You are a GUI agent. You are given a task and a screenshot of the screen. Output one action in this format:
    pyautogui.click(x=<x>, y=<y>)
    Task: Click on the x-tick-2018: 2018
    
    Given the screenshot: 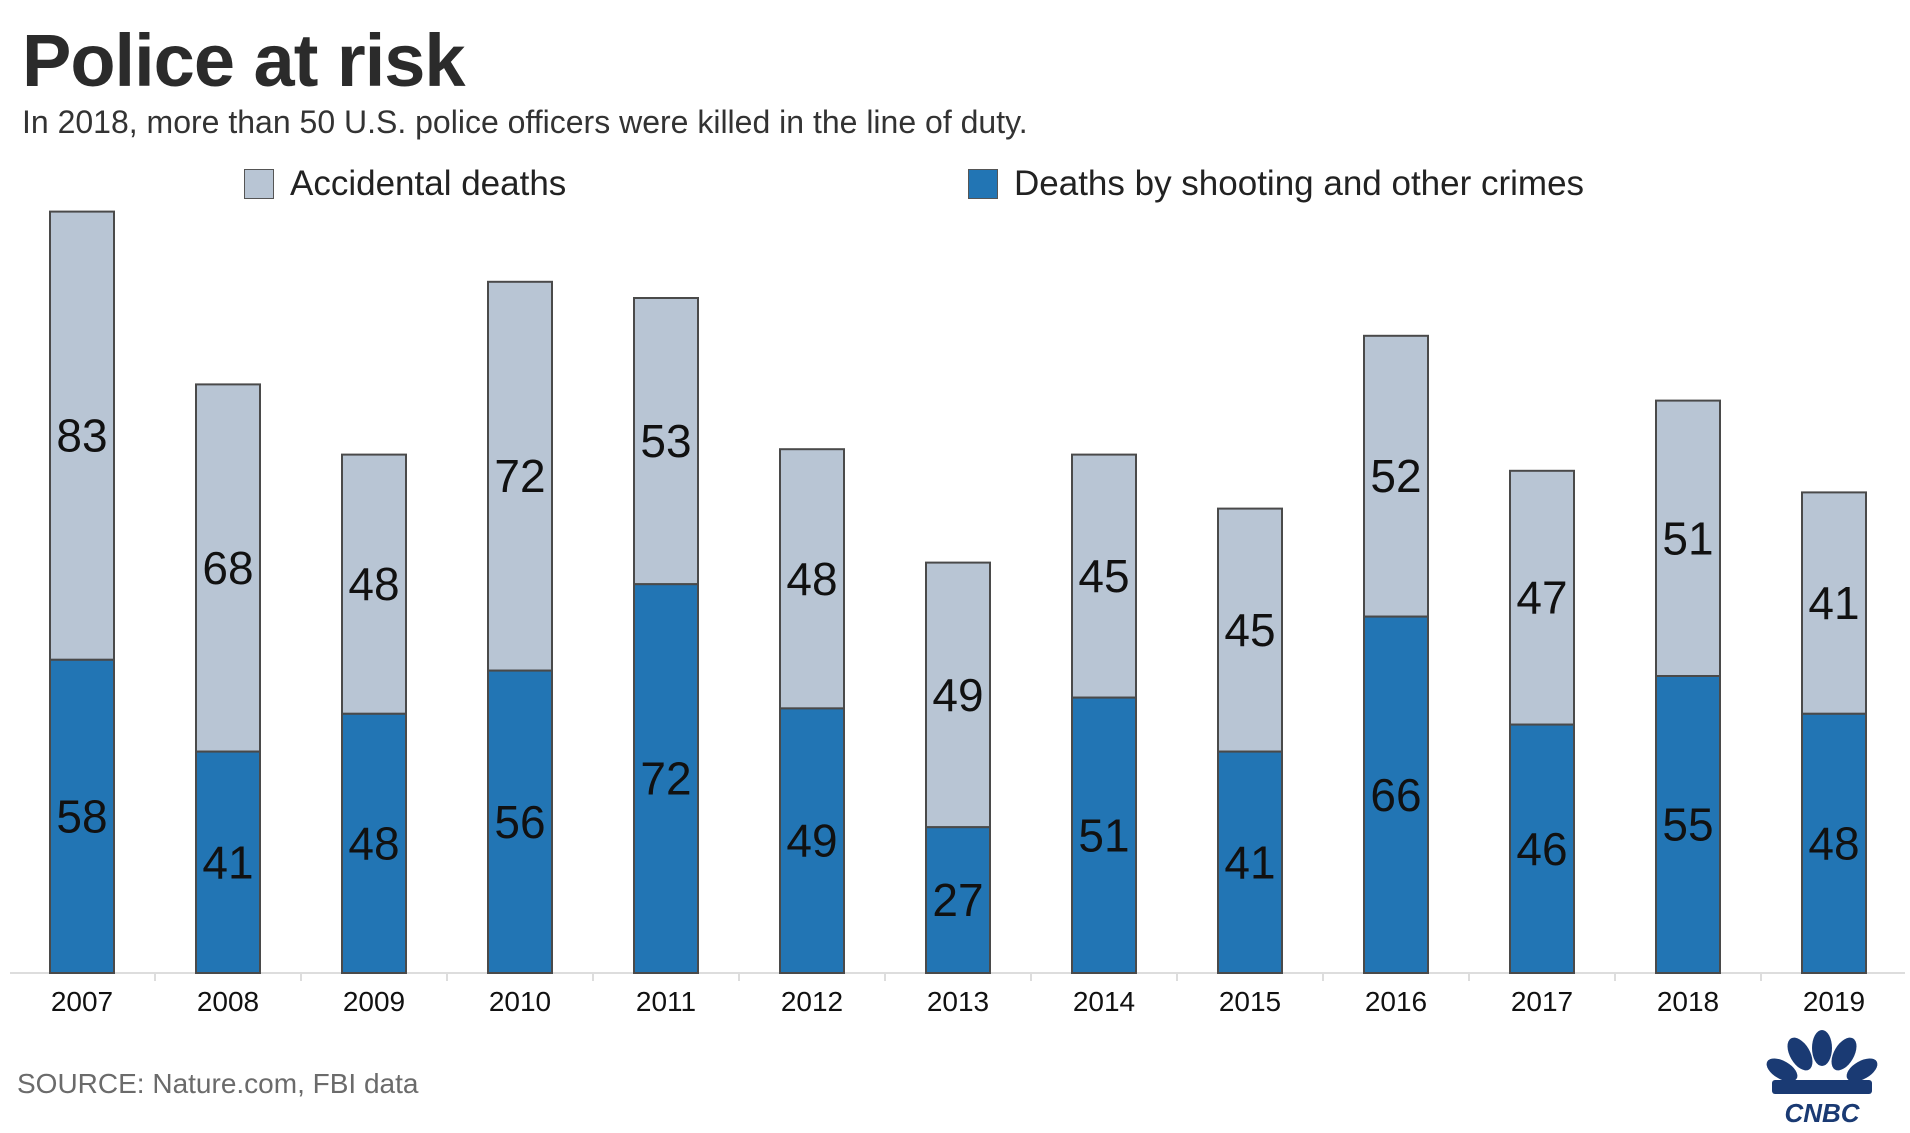 What is the action you would take?
    pyautogui.click(x=1688, y=1001)
    